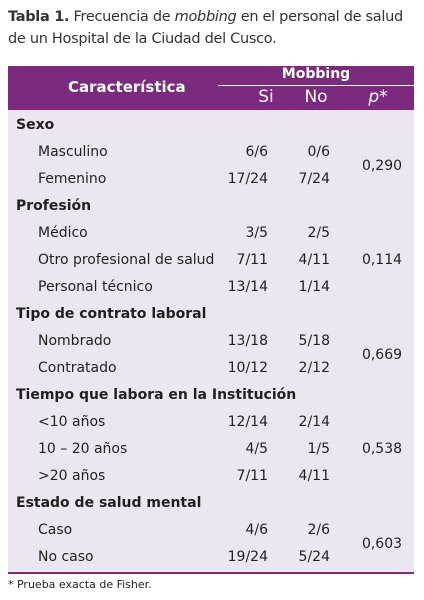 The image size is (424, 600). I want to click on group-title: Sexo, so click(35, 125).